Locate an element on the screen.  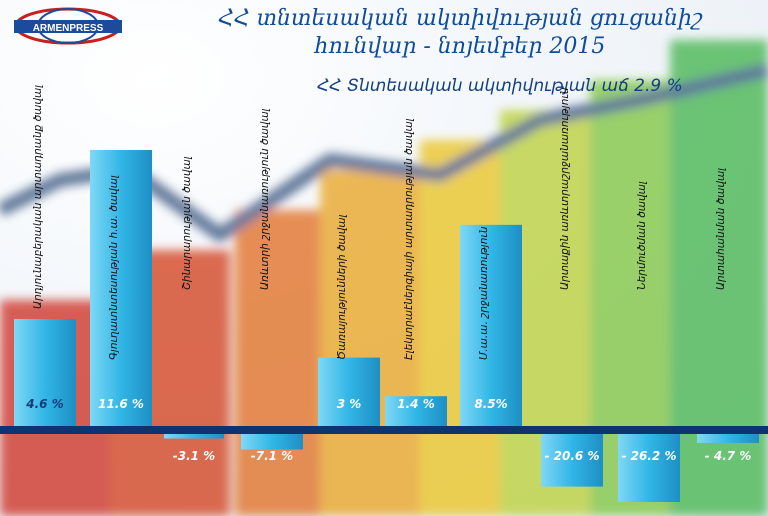
category-label-10: Արտահանման ծավալ is located at coordinates (721, 229).